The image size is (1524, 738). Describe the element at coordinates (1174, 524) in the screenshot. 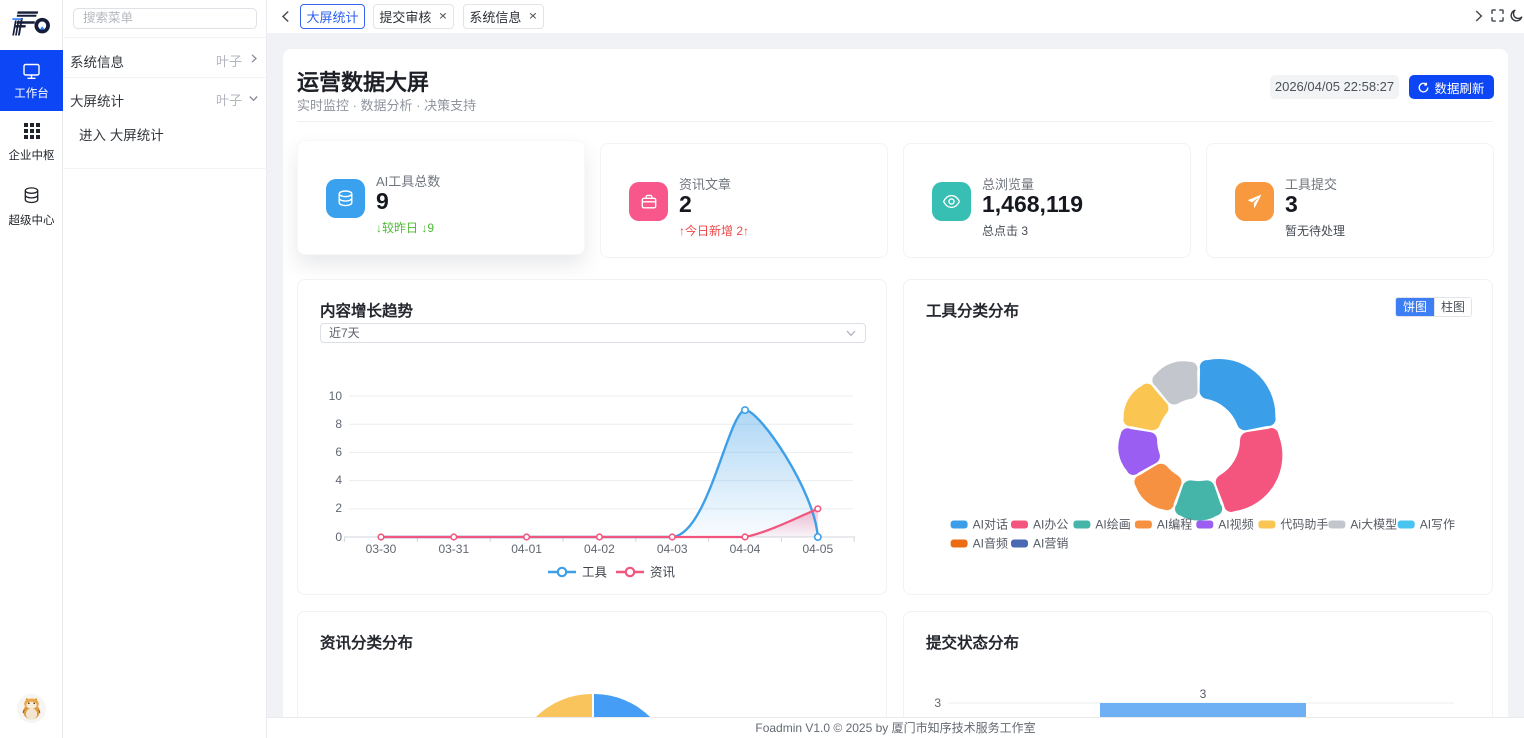

I see `svg-text: AI编程` at that location.